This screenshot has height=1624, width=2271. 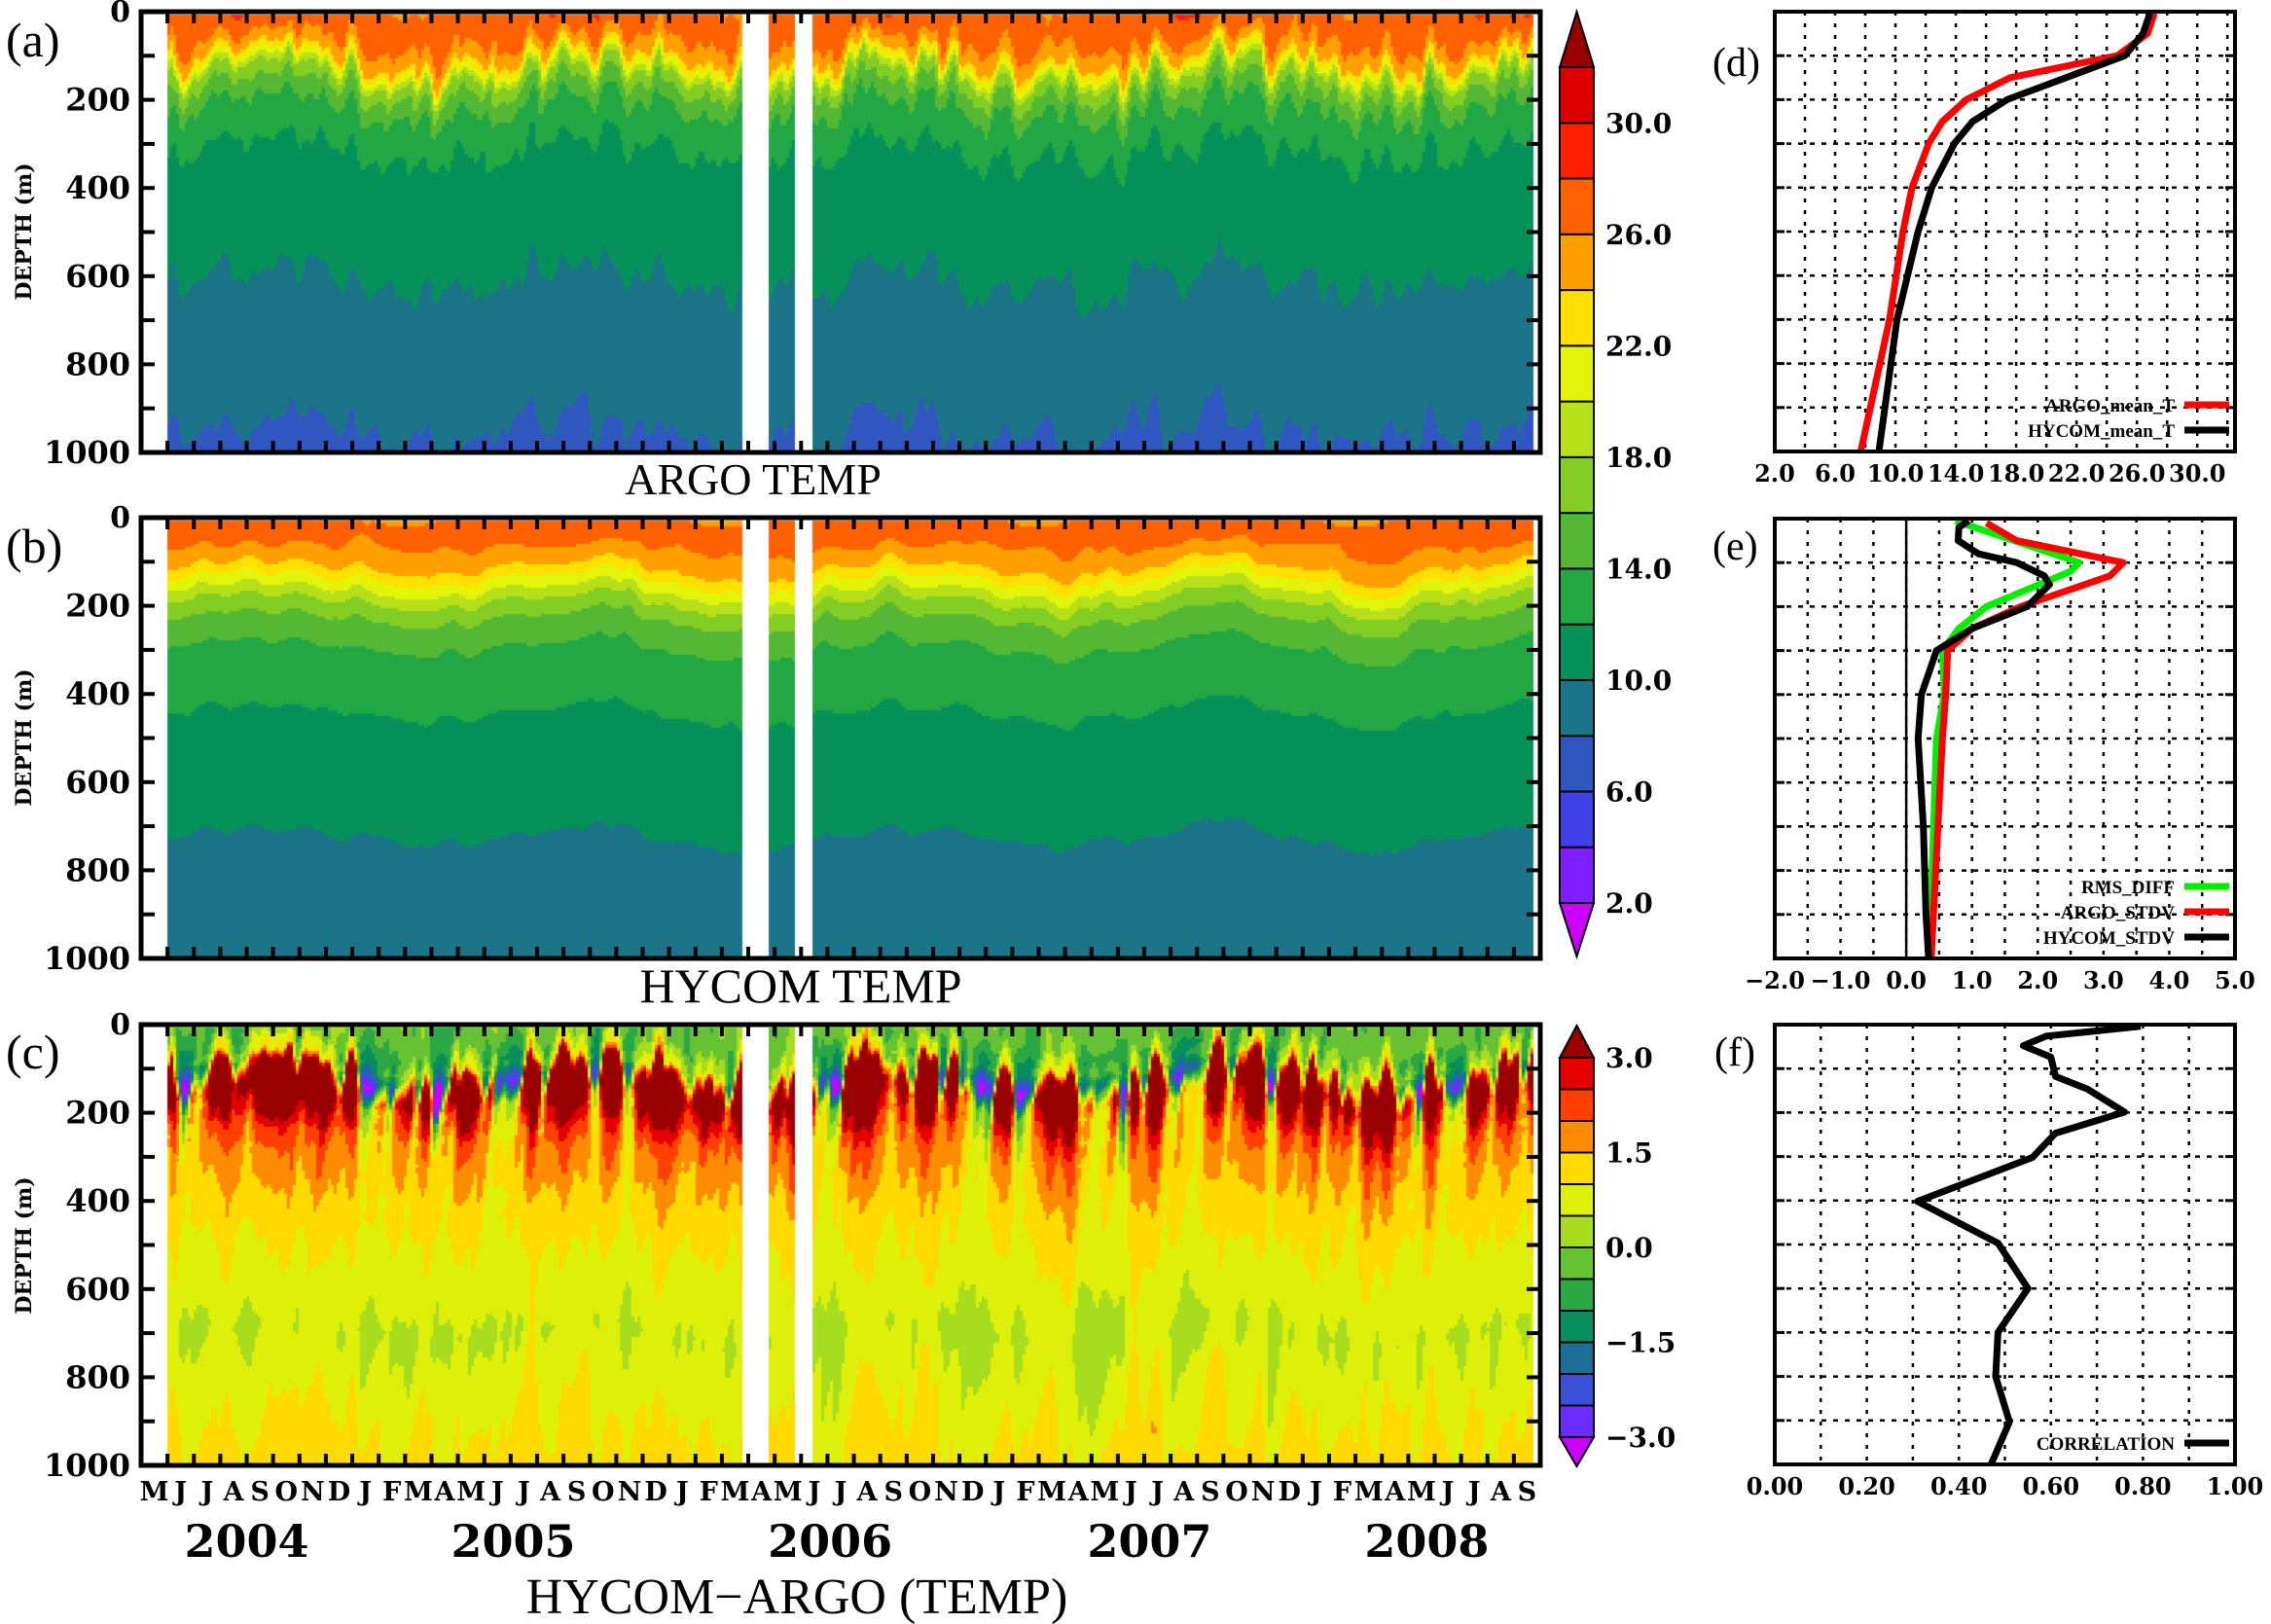 I want to click on x-tick-label: 22.0, so click(x=2076, y=473).